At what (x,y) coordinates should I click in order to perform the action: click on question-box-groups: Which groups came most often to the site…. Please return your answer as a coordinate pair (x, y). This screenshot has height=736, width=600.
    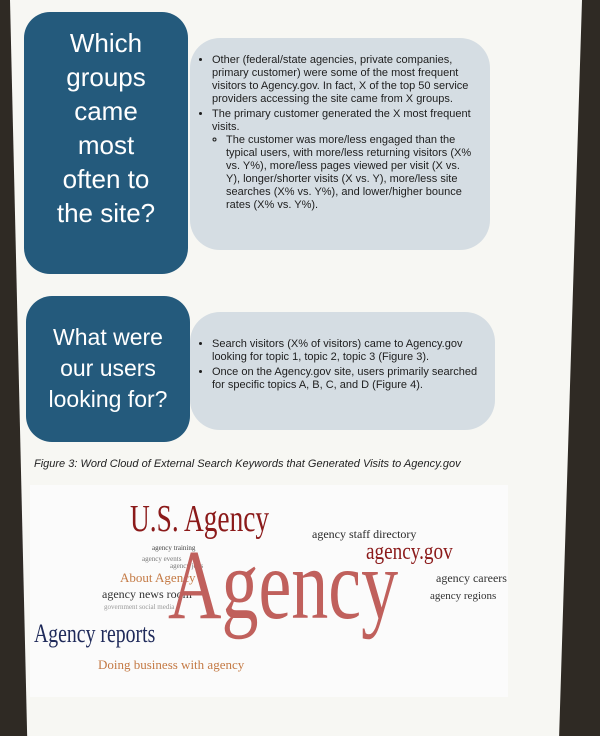
    Looking at the image, I should click on (106, 143).